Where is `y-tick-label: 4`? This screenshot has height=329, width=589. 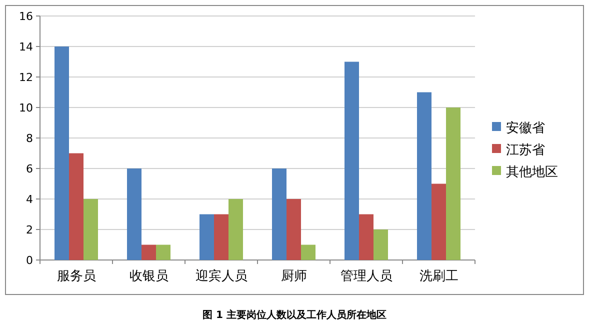 y-tick-label: 4 is located at coordinates (29, 199).